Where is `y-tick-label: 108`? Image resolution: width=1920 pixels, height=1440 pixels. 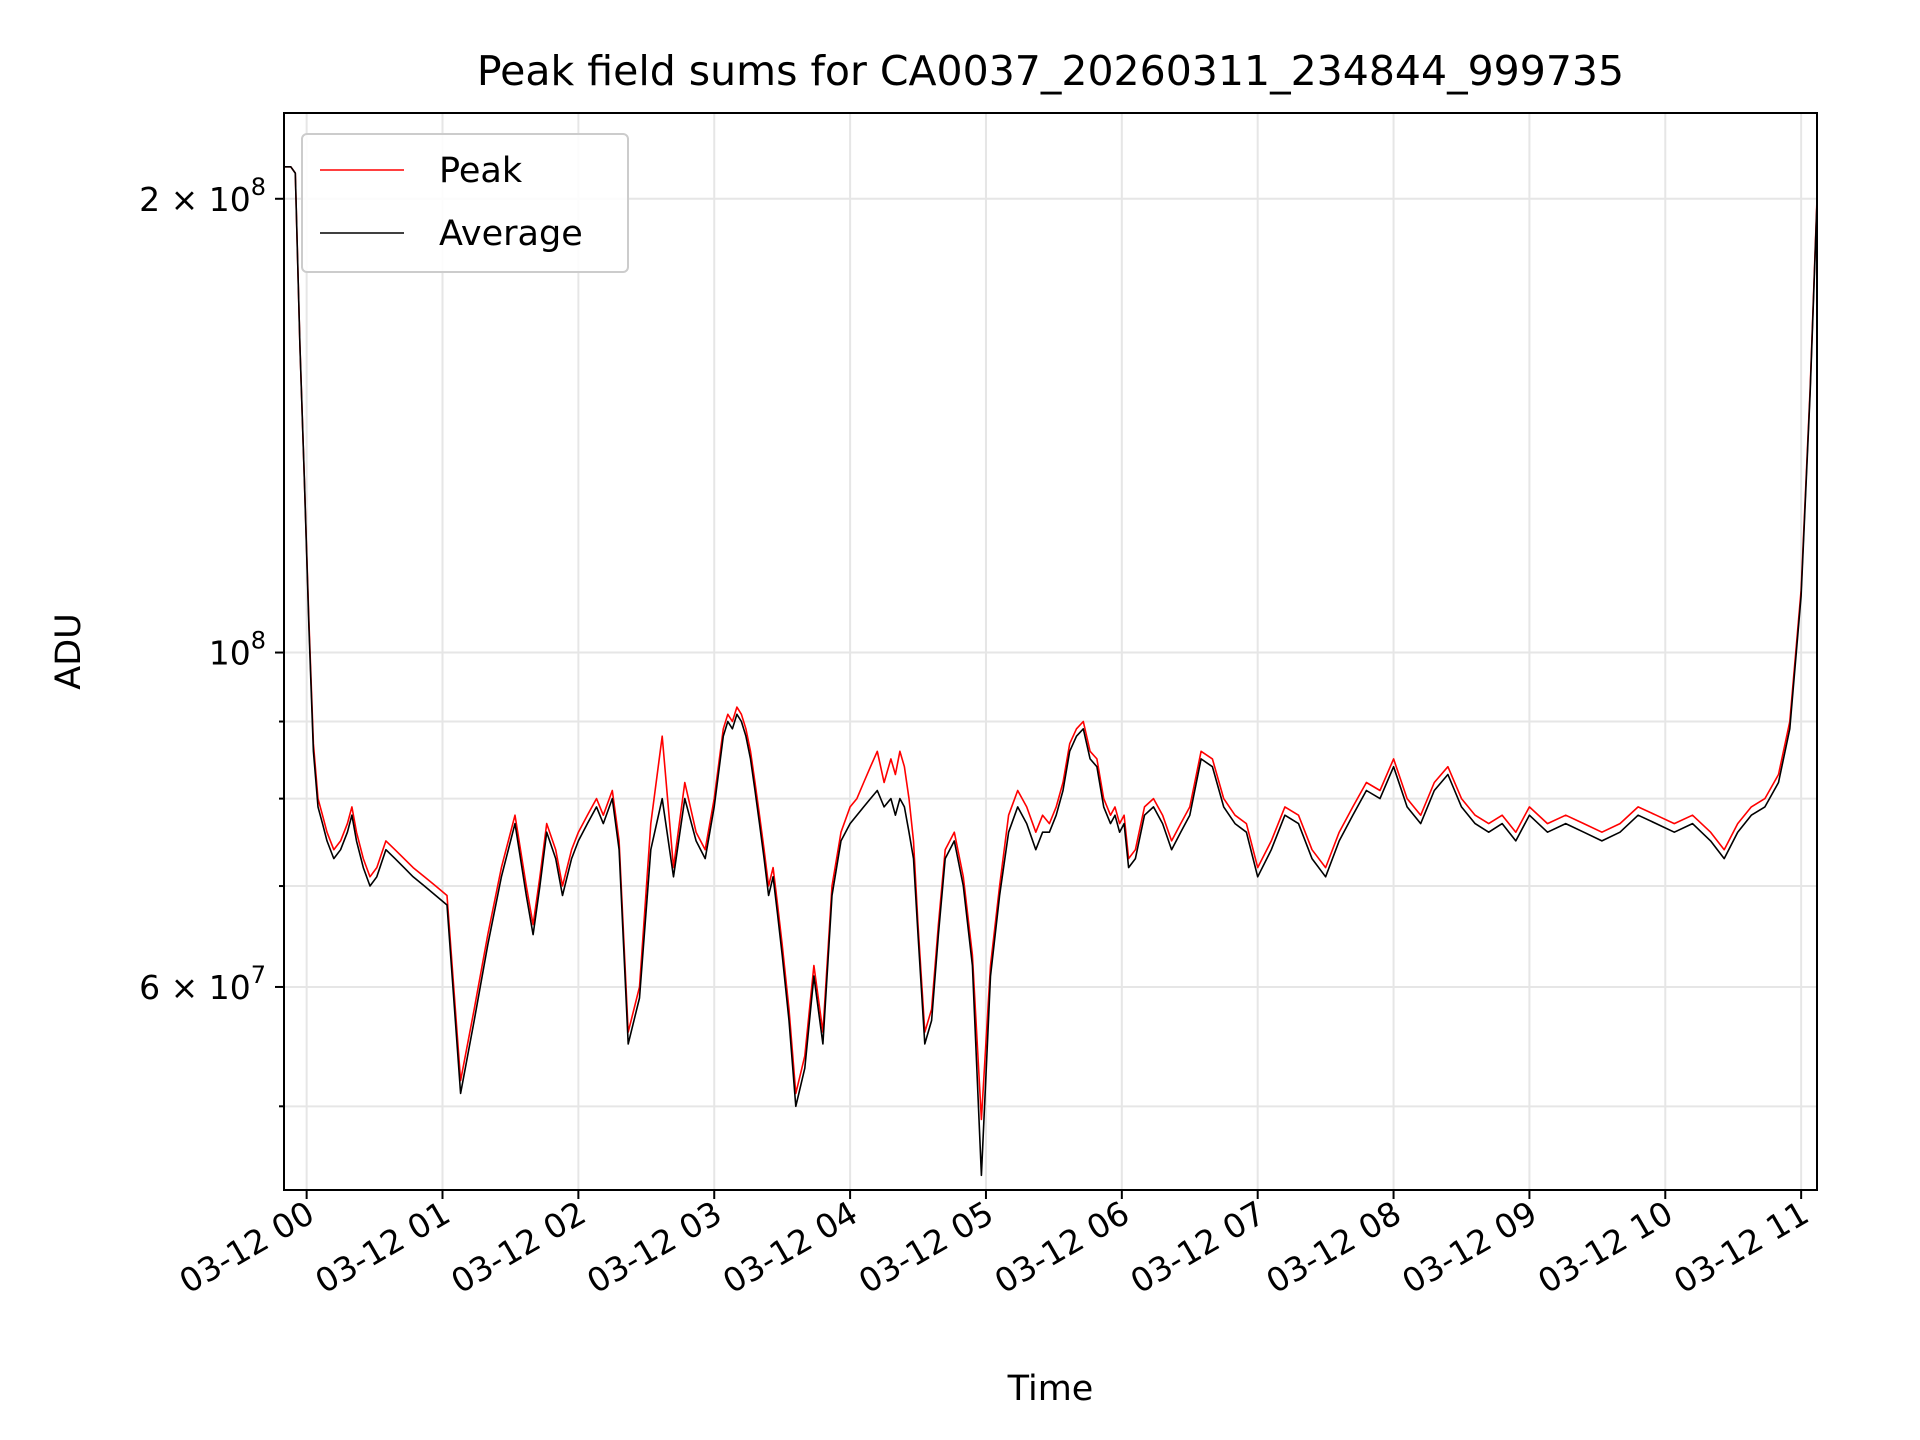 y-tick-label: 108 is located at coordinates (237, 650).